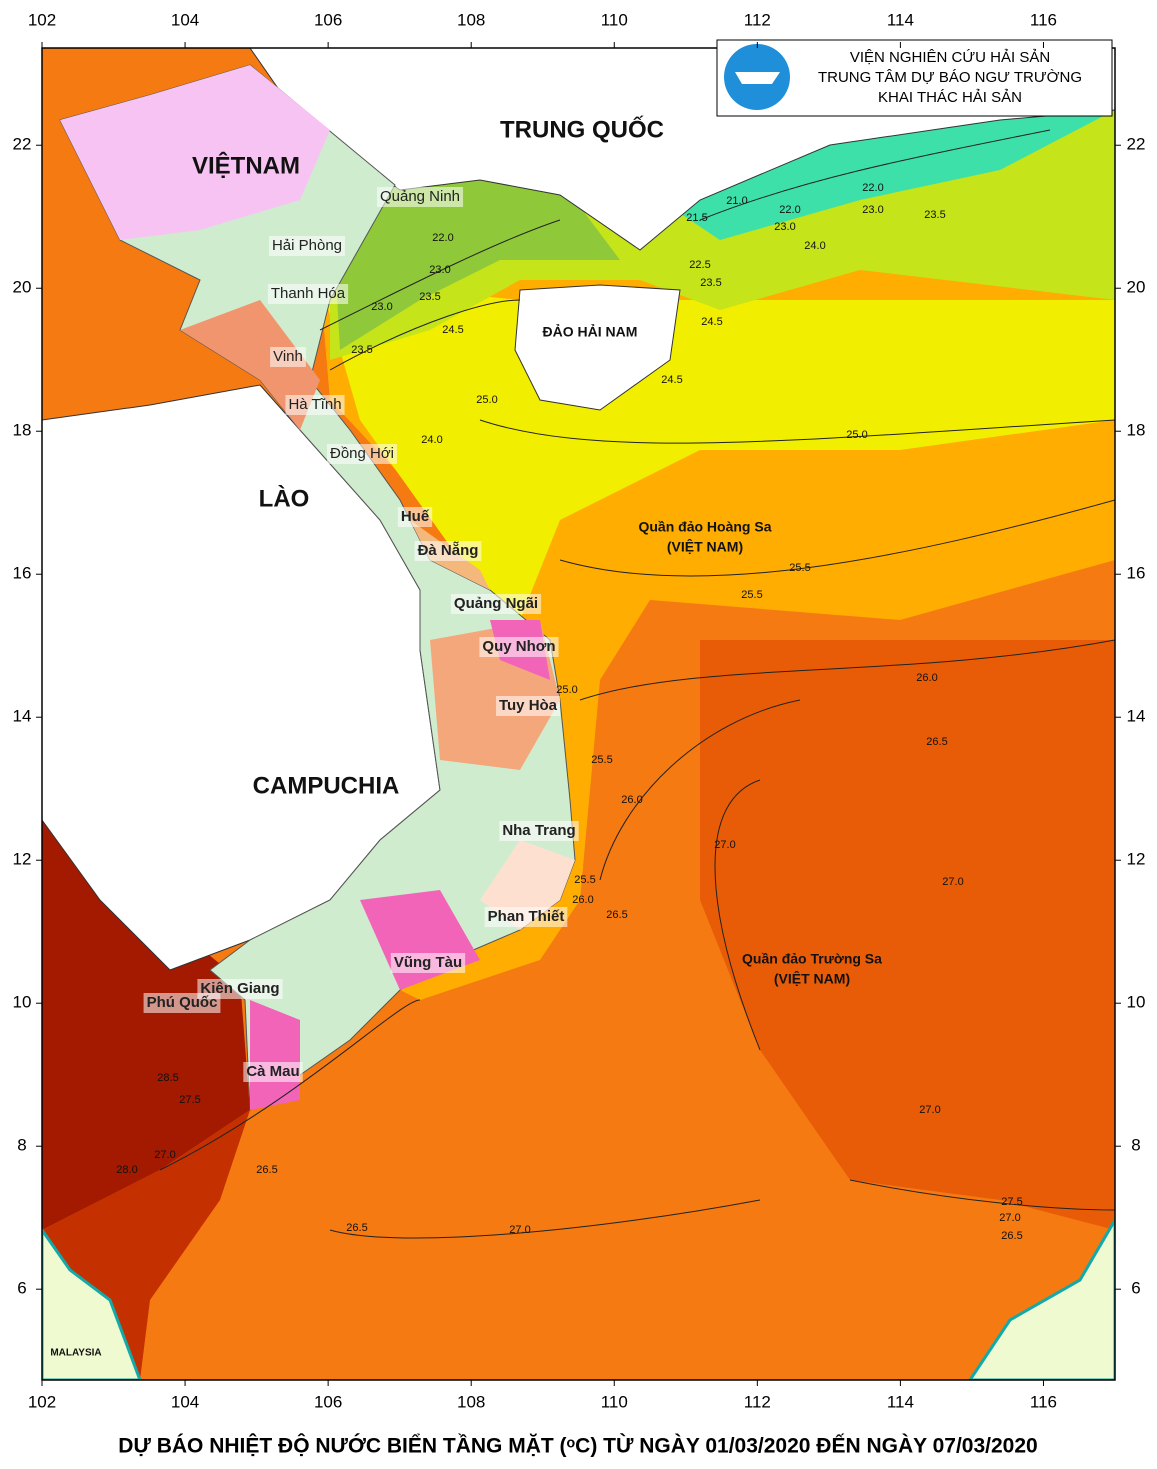  Describe the element at coordinates (538, 830) in the screenshot. I see `place-label: Nha Trang` at that location.